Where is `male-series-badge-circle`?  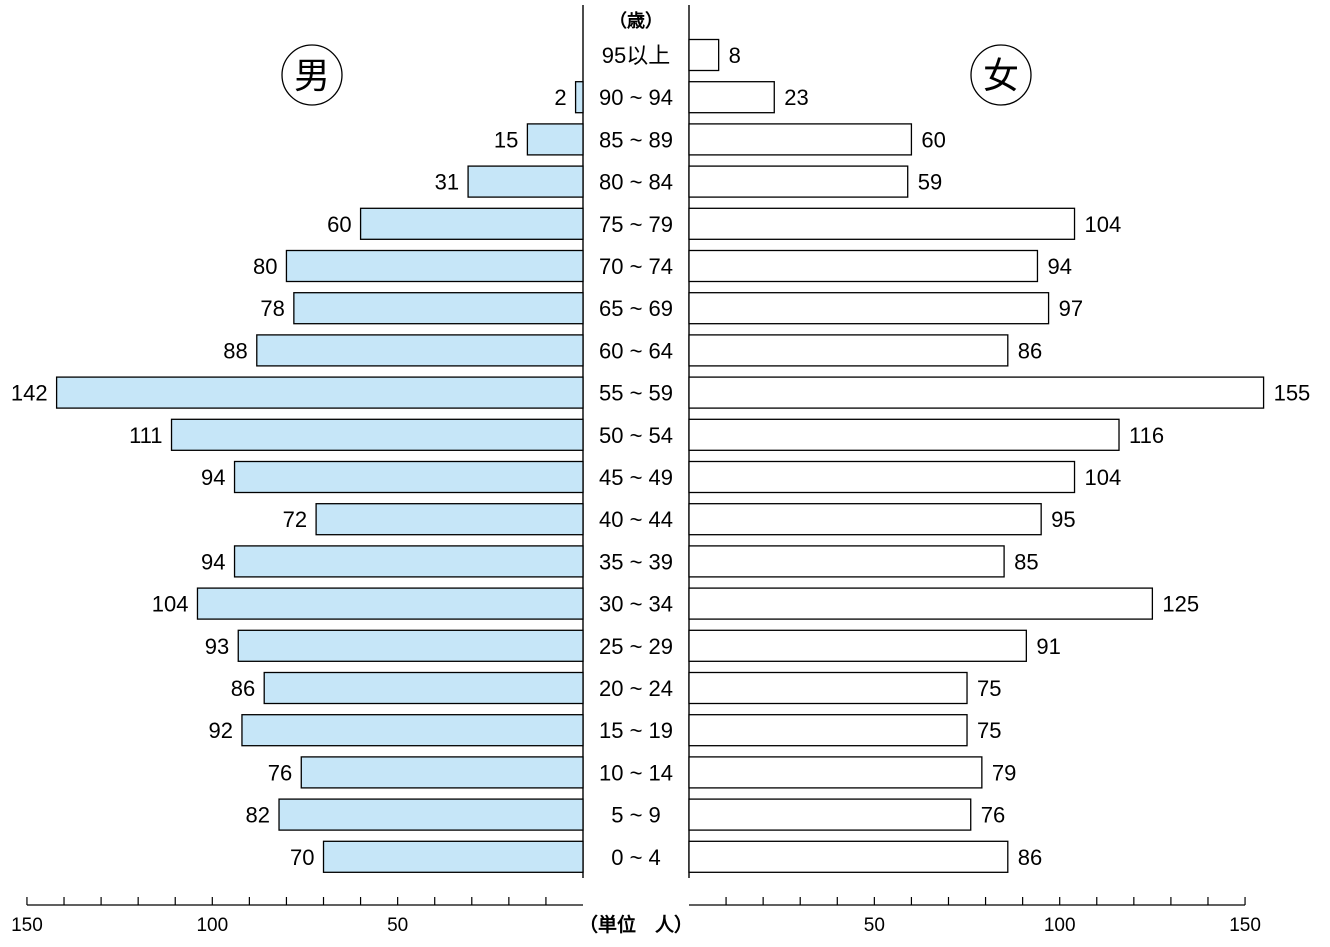 male-series-badge-circle is located at coordinates (312, 75).